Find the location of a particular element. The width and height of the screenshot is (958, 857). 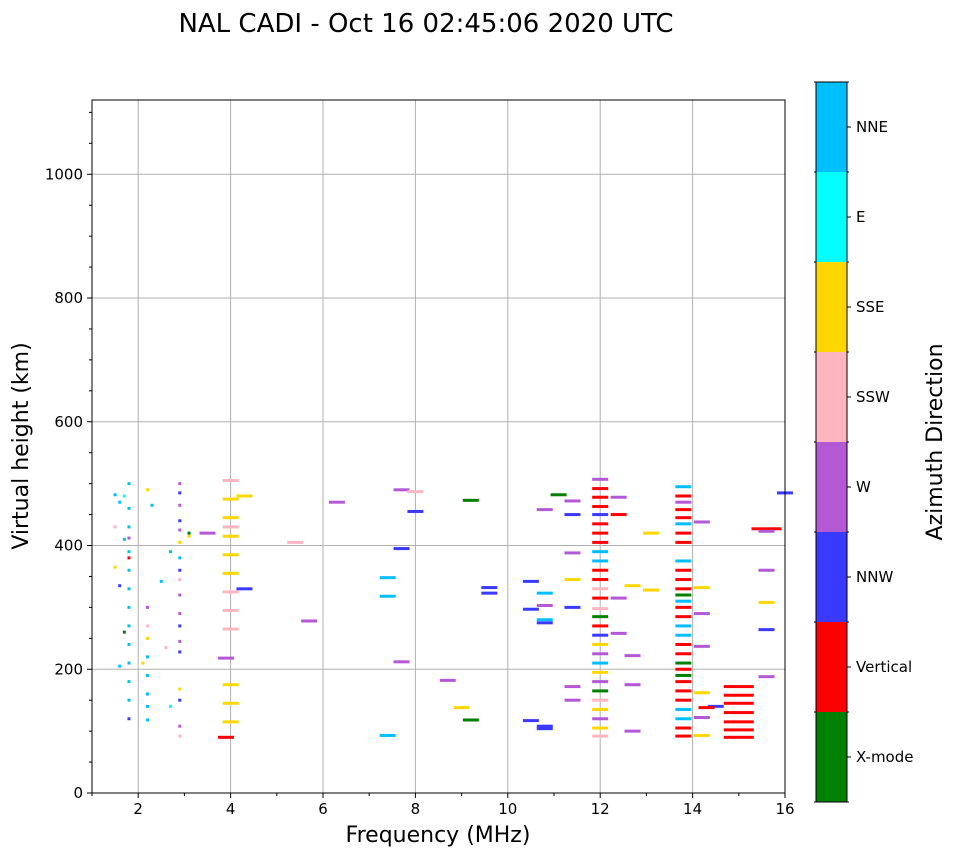

y-tick-label: 1000 is located at coordinates (64, 174).